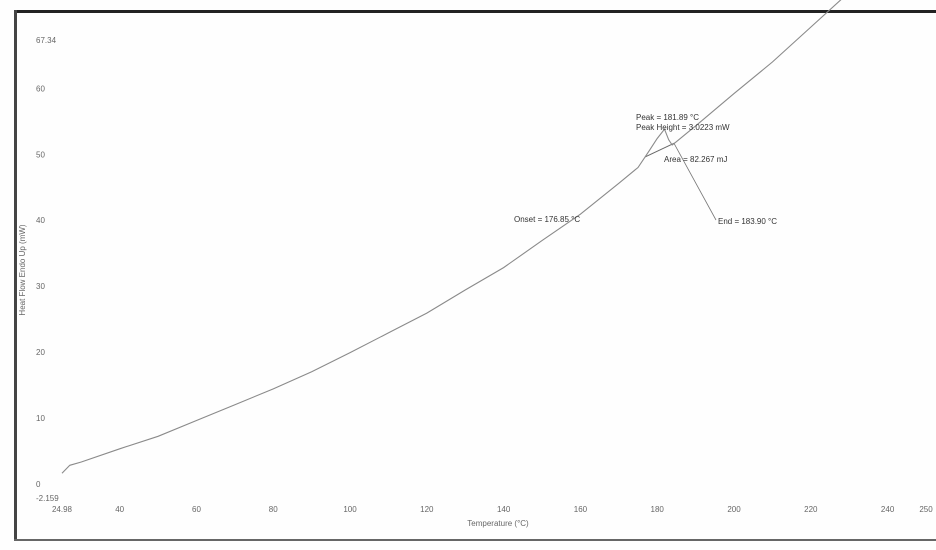  I want to click on end-annotation: End = 183.90 °C, so click(747, 221).